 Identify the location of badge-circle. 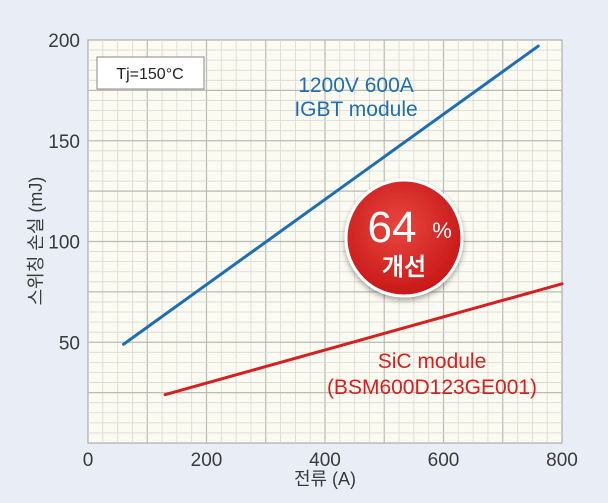
(404, 238).